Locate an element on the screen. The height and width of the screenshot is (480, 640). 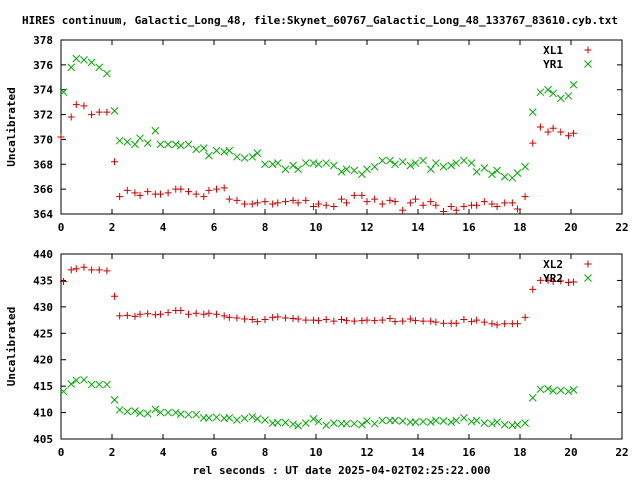
x-tick-label: 4 is located at coordinates (163, 227).